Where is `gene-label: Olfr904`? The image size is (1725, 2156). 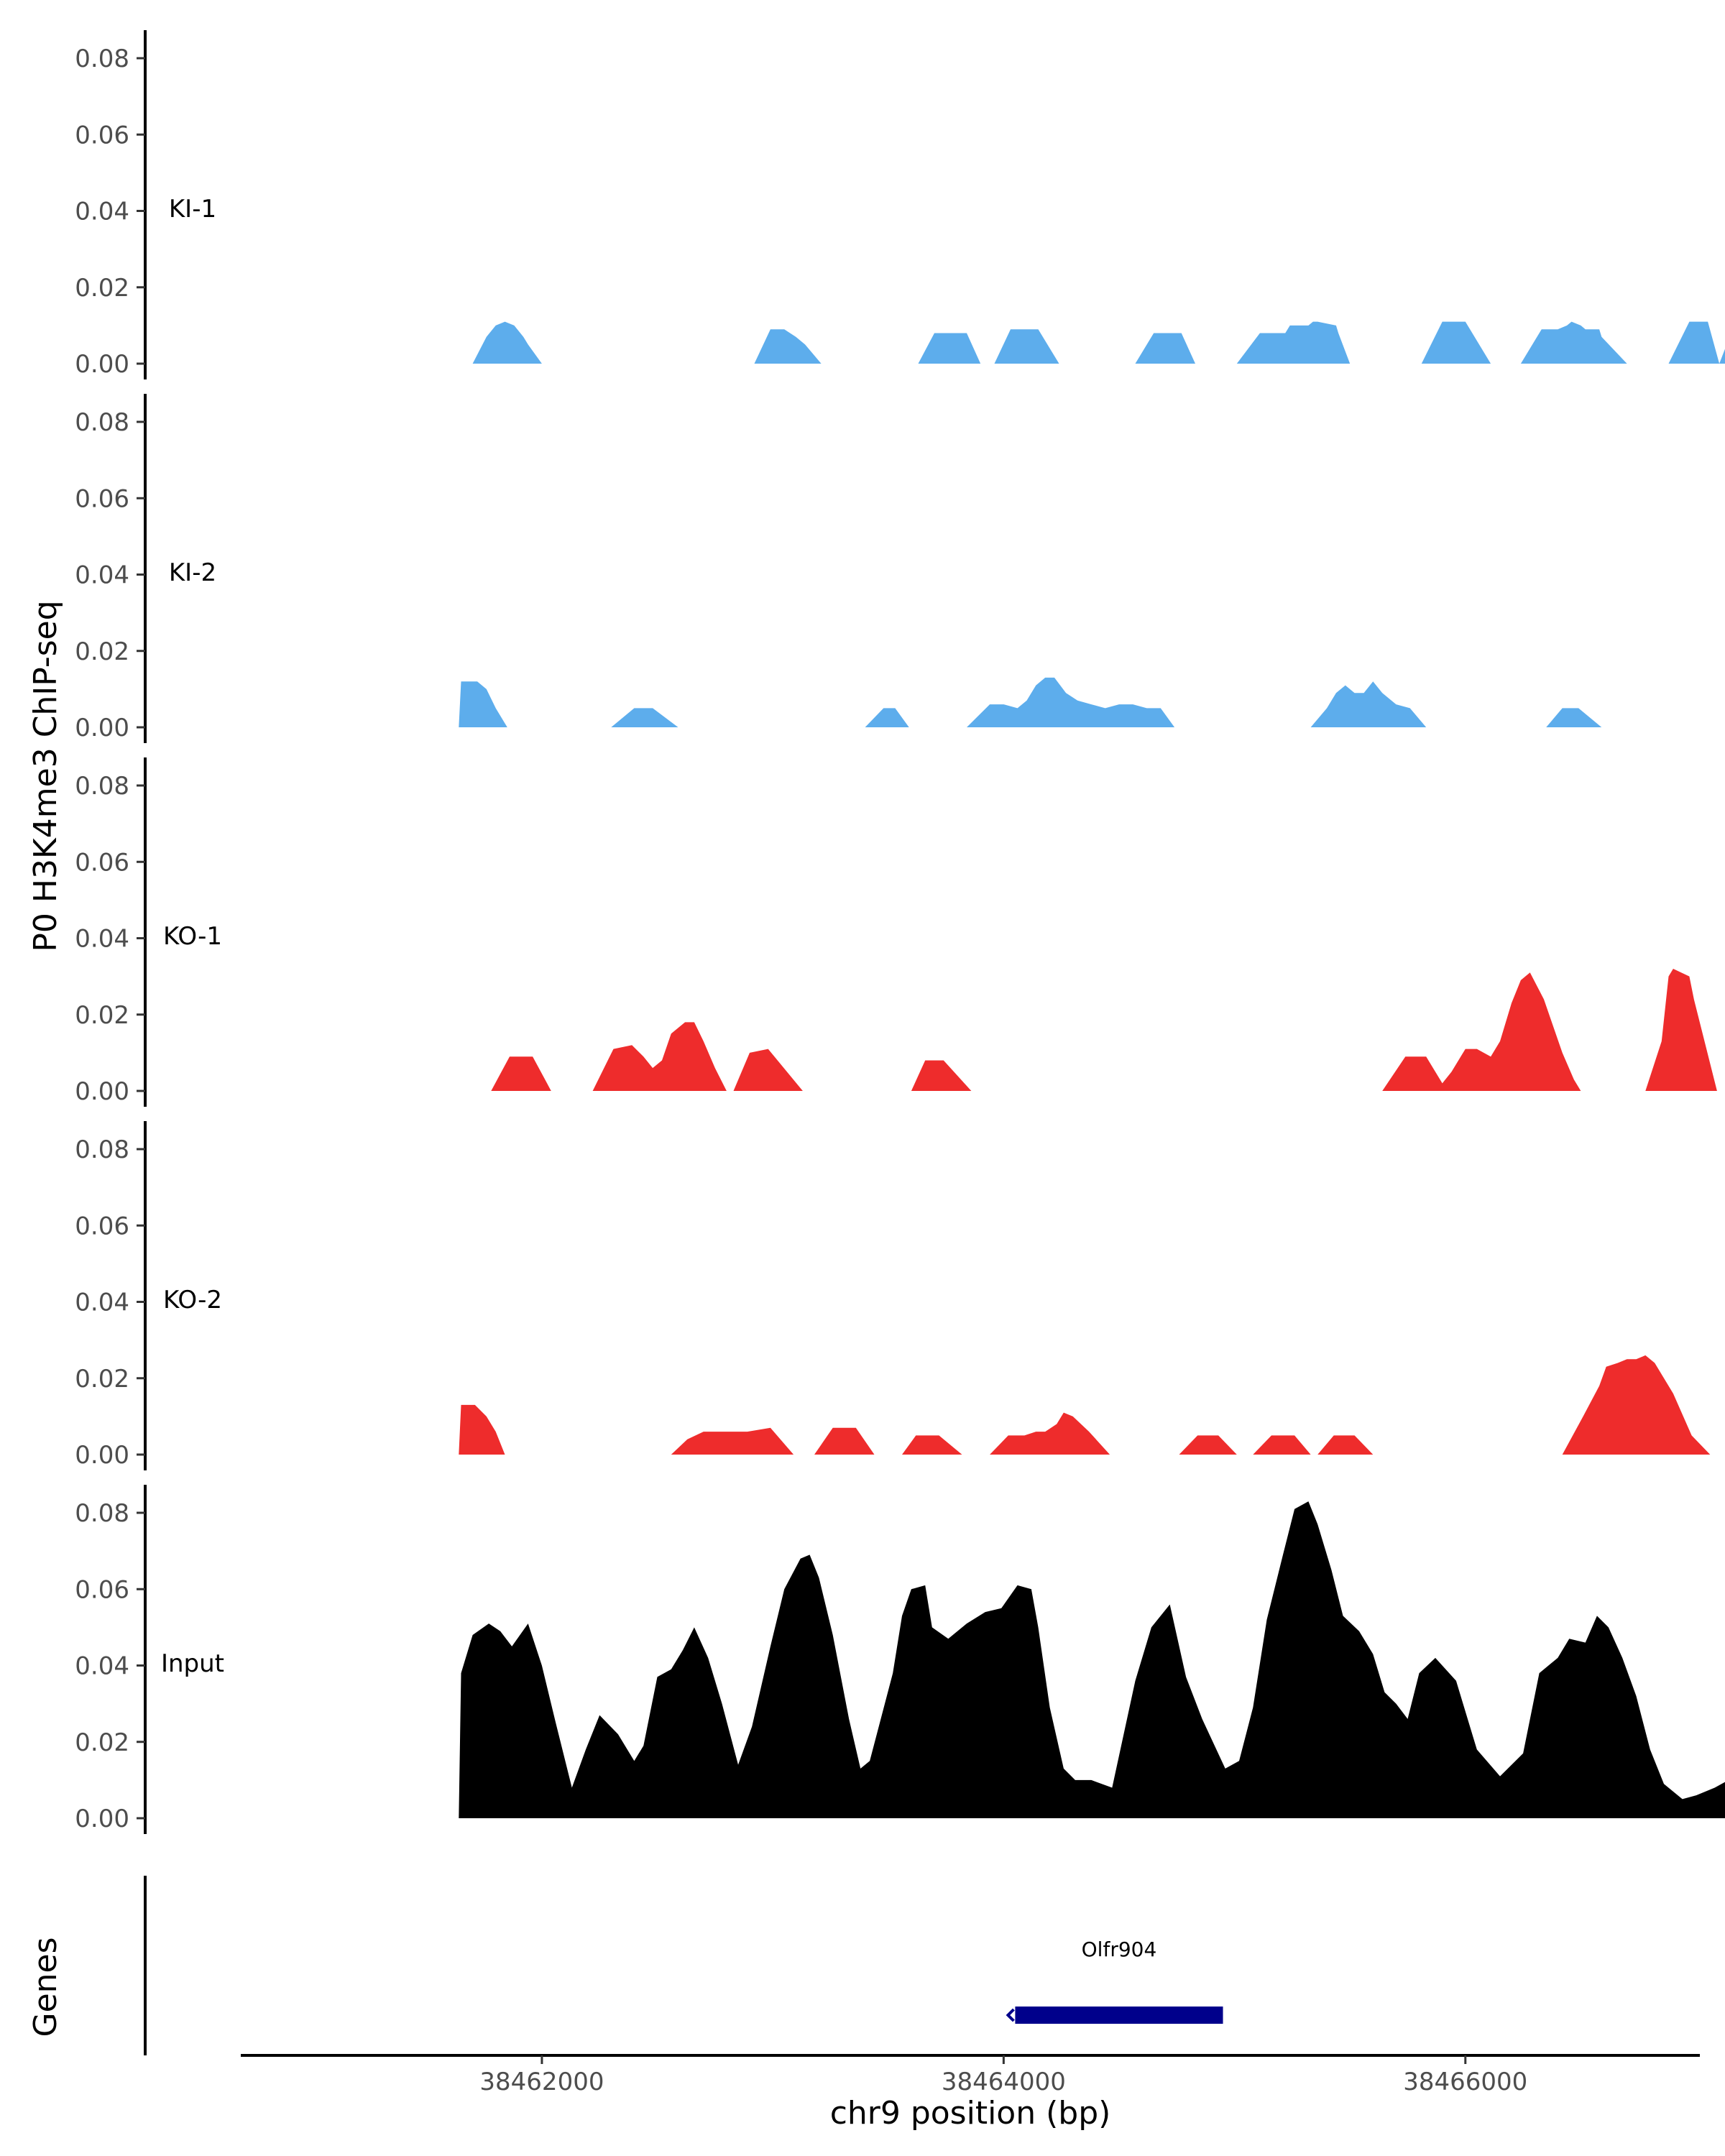 gene-label: Olfr904 is located at coordinates (1119, 1950).